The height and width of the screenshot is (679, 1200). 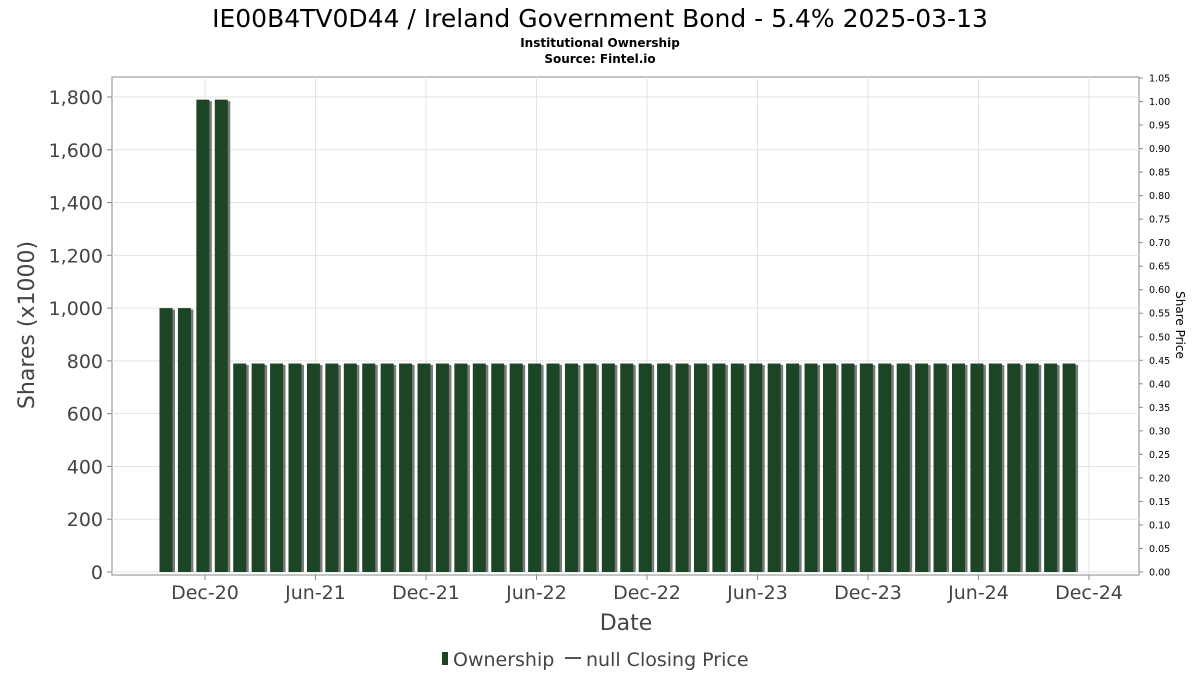 What do you see at coordinates (1159, 314) in the screenshot?
I see `y2-tick-label: 0.55` at bounding box center [1159, 314].